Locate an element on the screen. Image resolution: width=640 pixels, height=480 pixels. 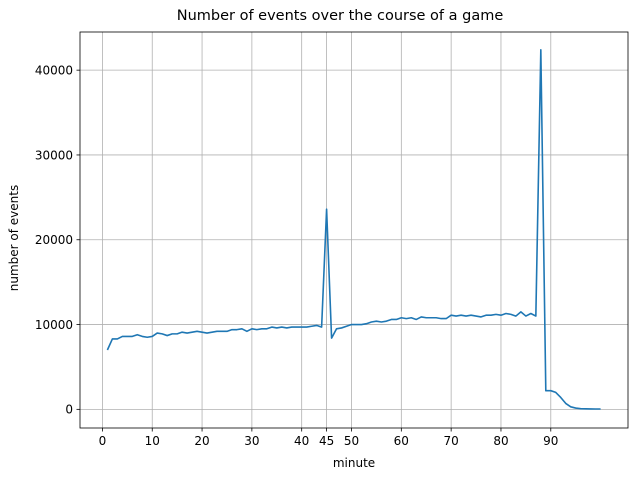
x-tick-label: 0 is located at coordinates (103, 441).